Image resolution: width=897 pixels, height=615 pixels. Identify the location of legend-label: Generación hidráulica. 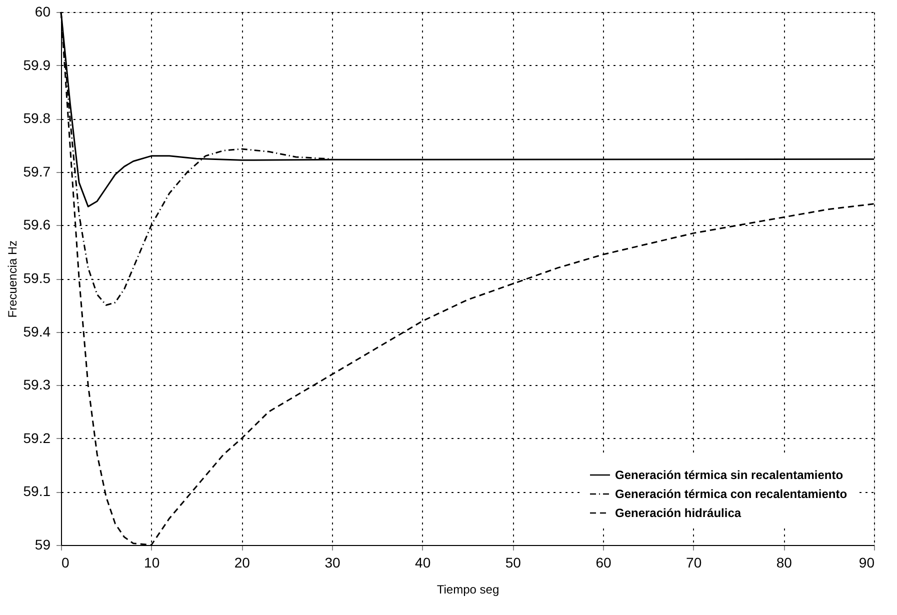
(678, 513).